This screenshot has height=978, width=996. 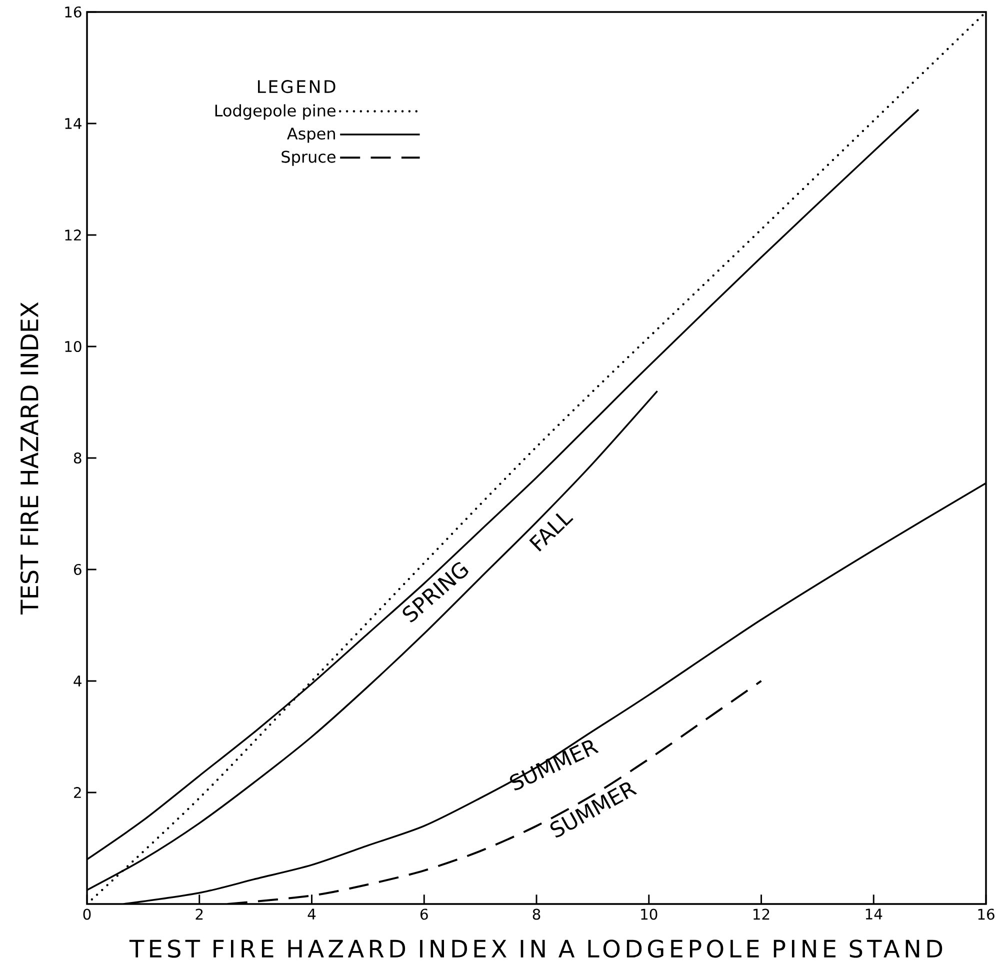 What do you see at coordinates (275, 112) in the screenshot?
I see `legend-label: Lodgepole pine` at bounding box center [275, 112].